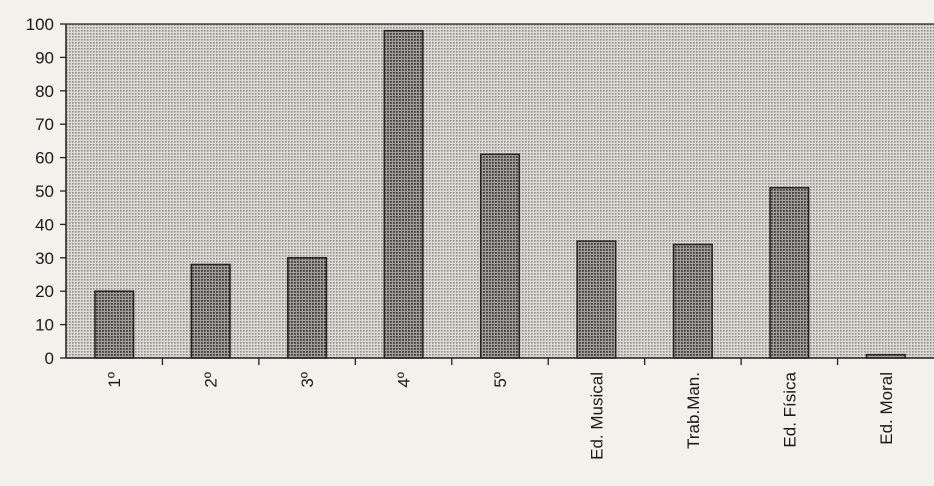 This screenshot has width=934, height=486. I want to click on y-tick-label: 50, so click(44, 191).